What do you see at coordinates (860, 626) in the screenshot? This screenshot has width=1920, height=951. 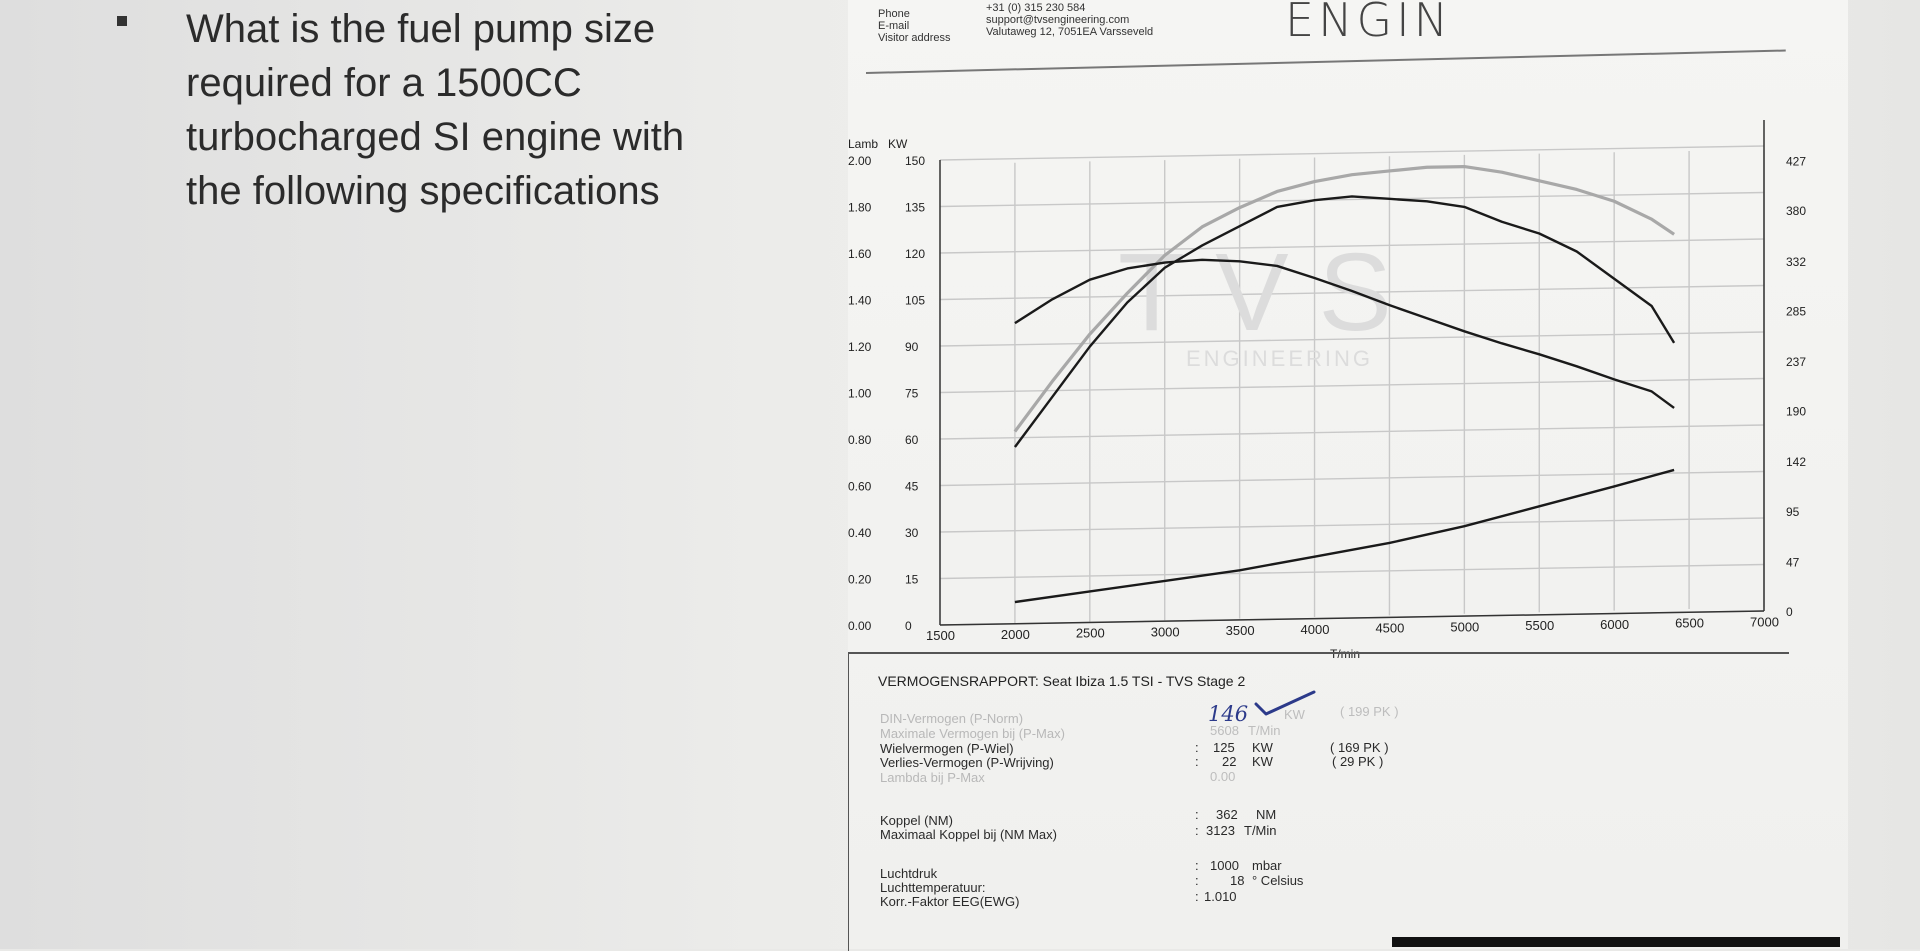 I see `lamb-tick-label: 0.00` at bounding box center [860, 626].